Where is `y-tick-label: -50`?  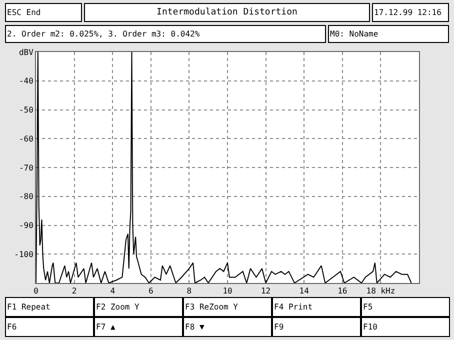 y-tick-label: -50 is located at coordinates (26, 110).